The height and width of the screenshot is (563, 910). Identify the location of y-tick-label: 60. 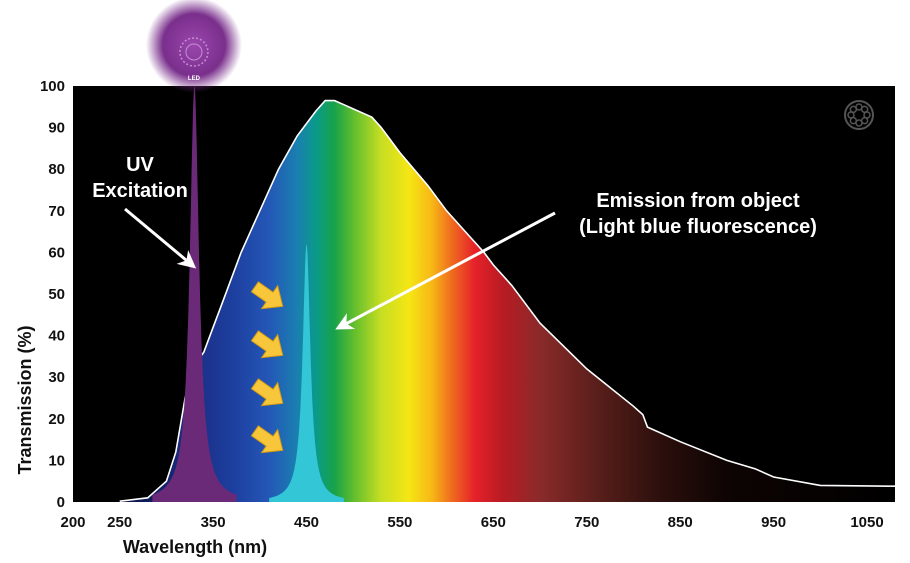
(56, 252).